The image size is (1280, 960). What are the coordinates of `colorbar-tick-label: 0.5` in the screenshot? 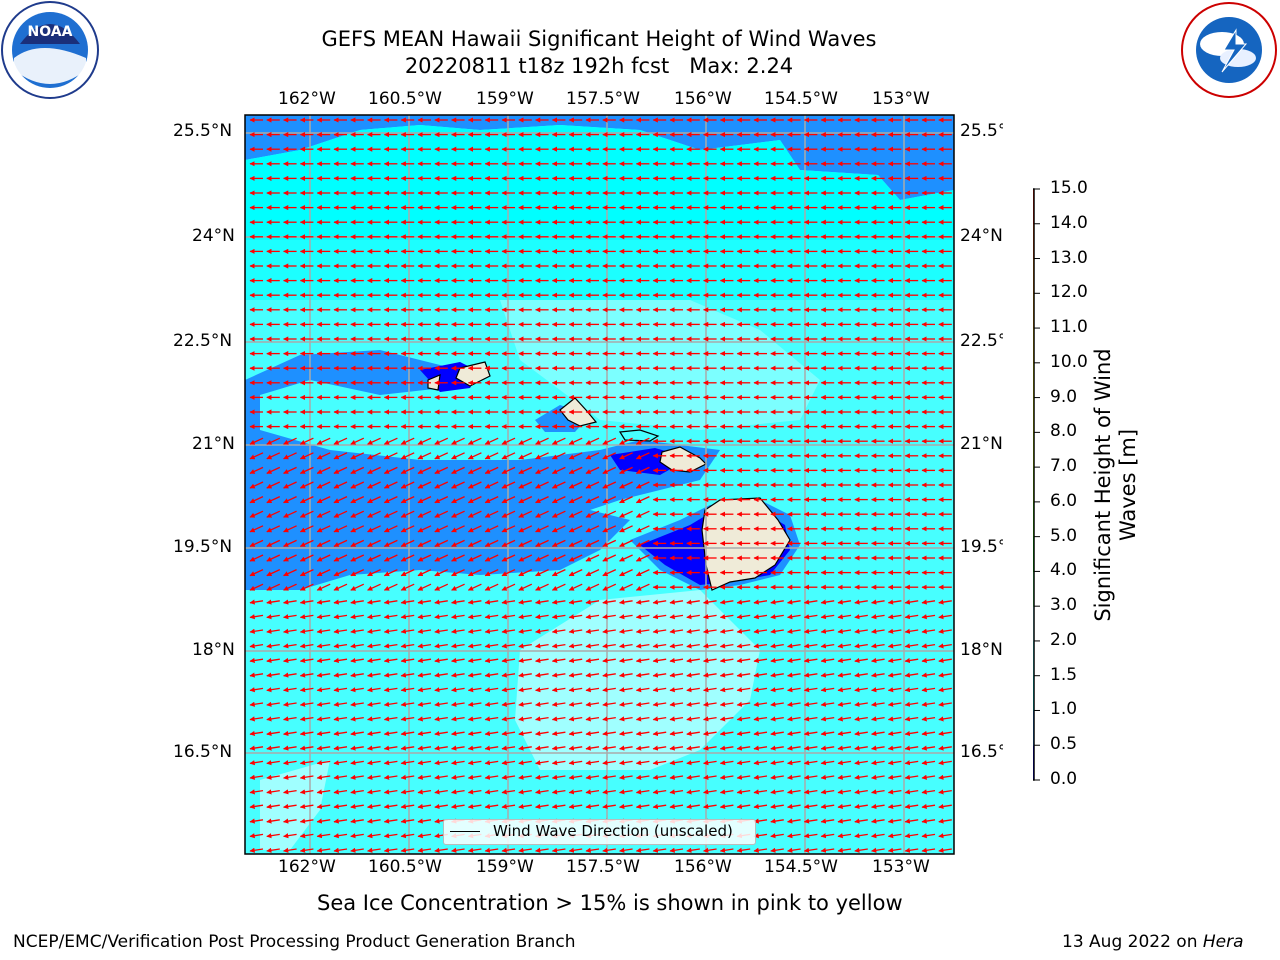 It's located at (1064, 744).